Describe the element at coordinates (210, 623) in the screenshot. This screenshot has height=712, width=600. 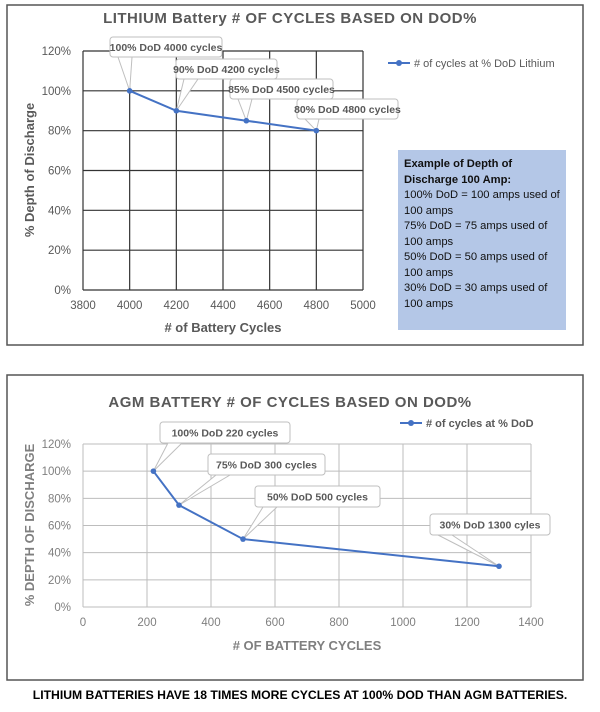
I see `x-tick-label: 400` at that location.